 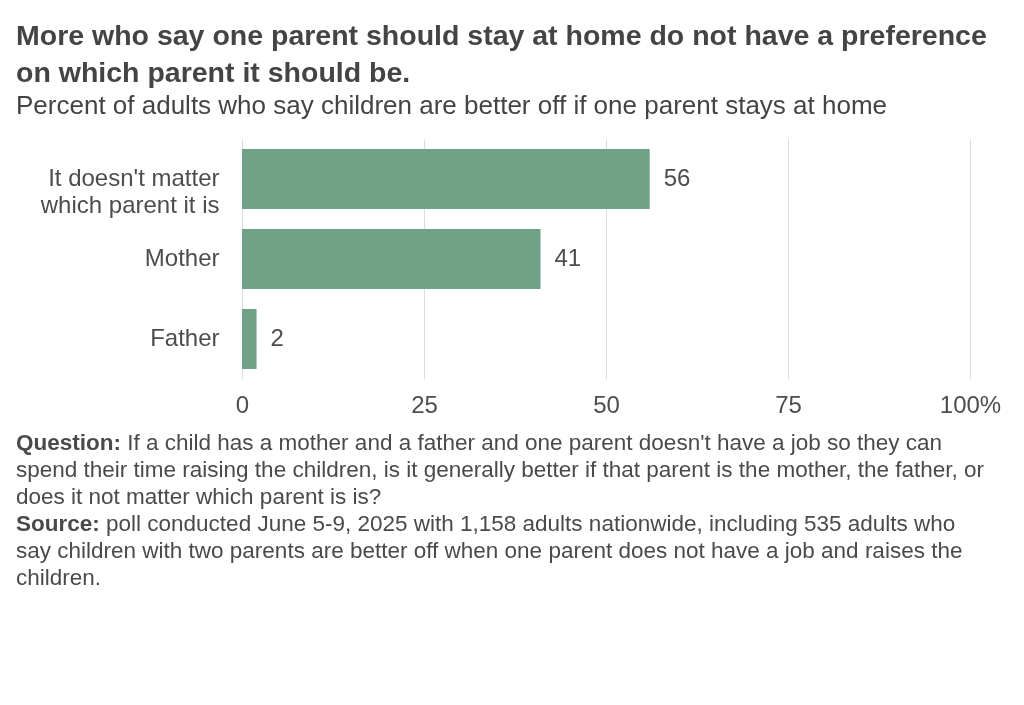 What do you see at coordinates (568, 257) in the screenshot?
I see `data-label: 41` at bounding box center [568, 257].